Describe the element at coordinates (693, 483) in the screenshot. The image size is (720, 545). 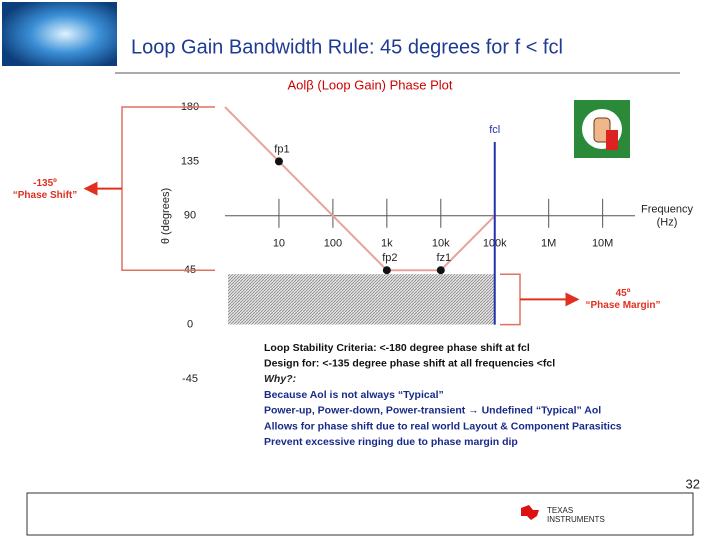
I see `page-number: 32` at that location.